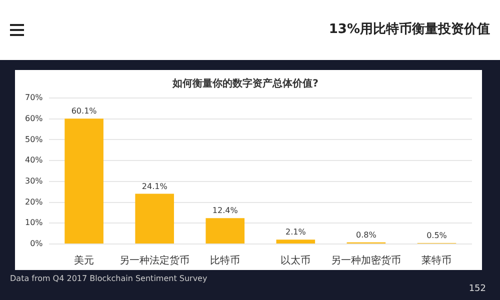  Describe the element at coordinates (34, 201) in the screenshot. I see `y-tick-label: 20%` at that location.